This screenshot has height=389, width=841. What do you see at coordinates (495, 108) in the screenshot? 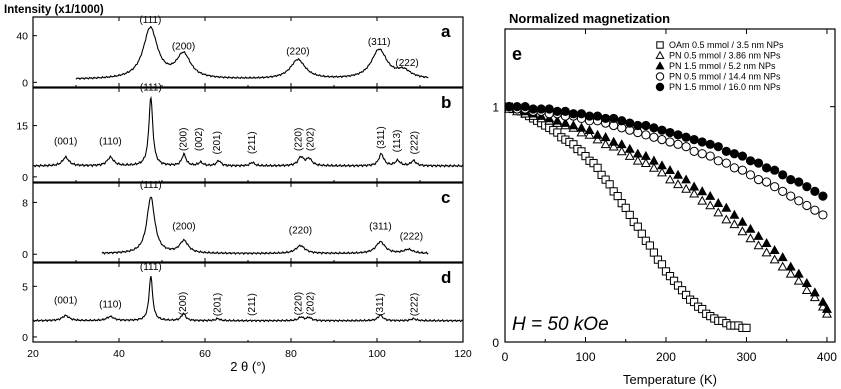
I see `y-tick-label: 1` at bounding box center [495, 108].